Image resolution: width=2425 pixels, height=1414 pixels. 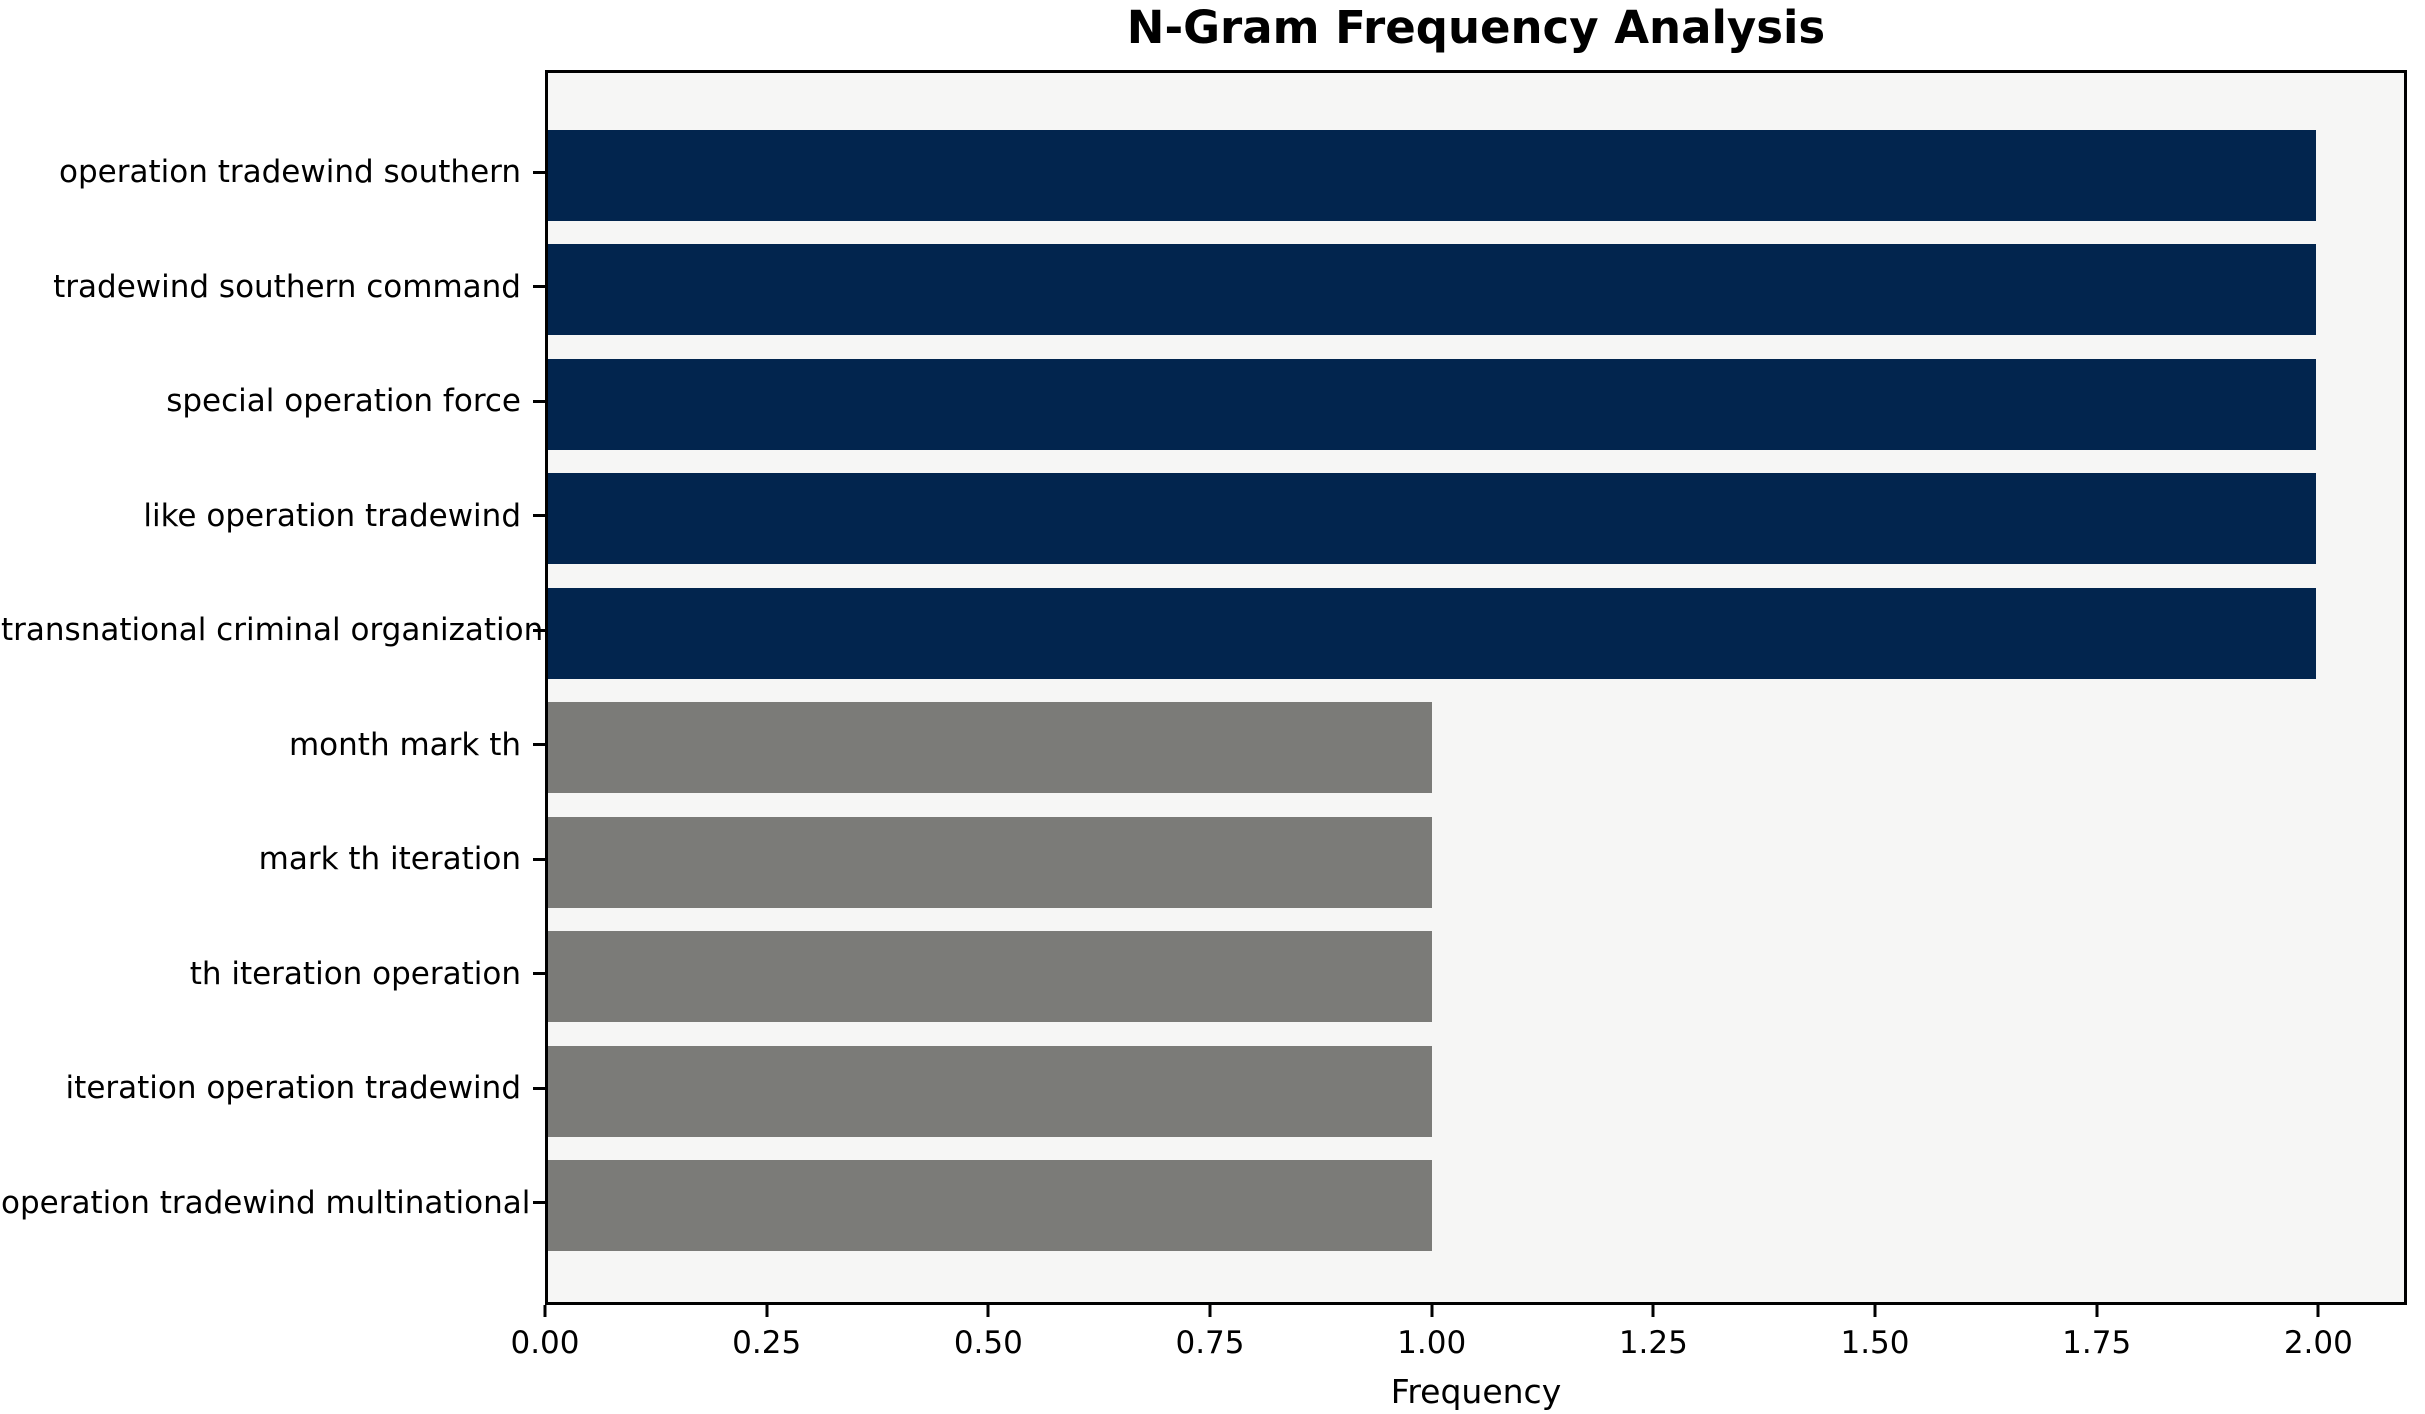 I want to click on y-tick-label: transnational criminal organization, so click(x=272, y=630).